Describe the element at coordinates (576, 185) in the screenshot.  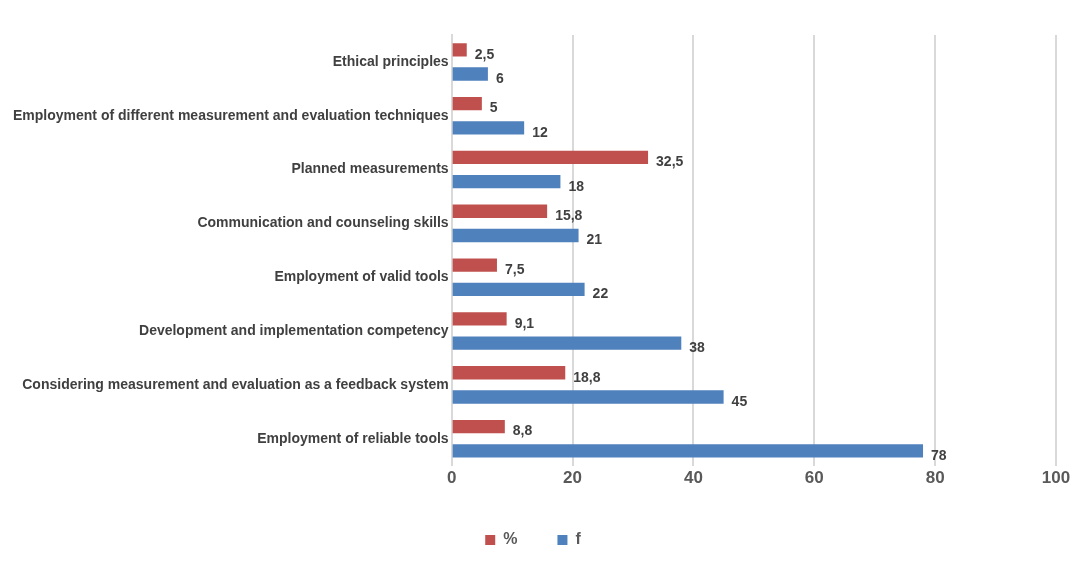
I see `data-label: 18` at that location.